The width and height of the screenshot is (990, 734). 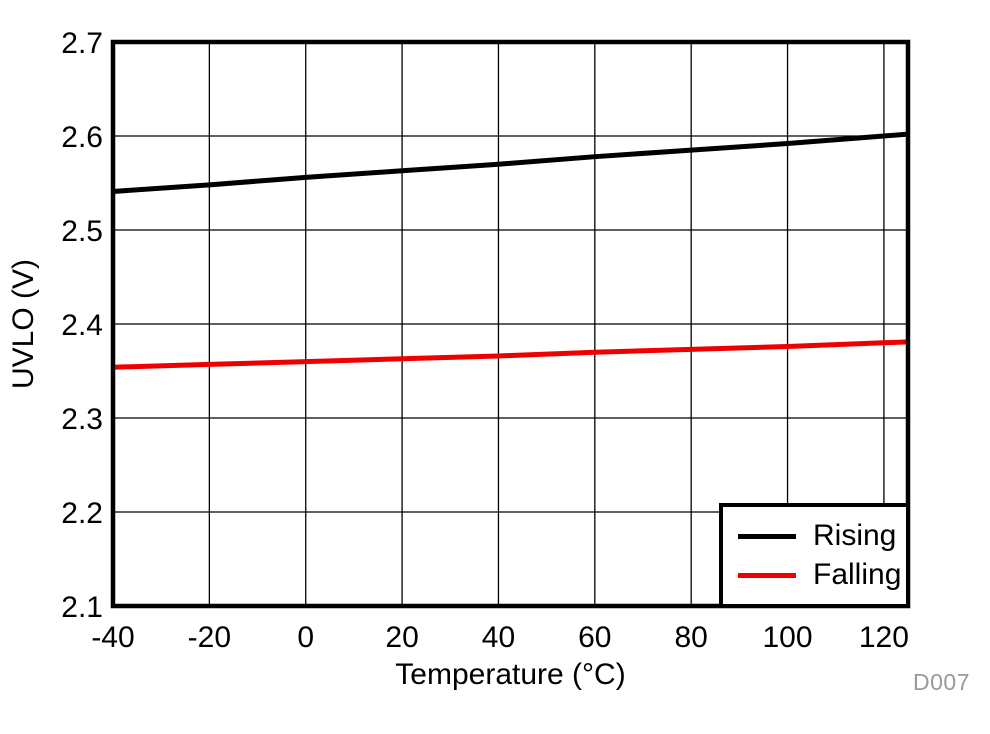 What do you see at coordinates (82, 231) in the screenshot?
I see `svg-text: 2.5` at bounding box center [82, 231].